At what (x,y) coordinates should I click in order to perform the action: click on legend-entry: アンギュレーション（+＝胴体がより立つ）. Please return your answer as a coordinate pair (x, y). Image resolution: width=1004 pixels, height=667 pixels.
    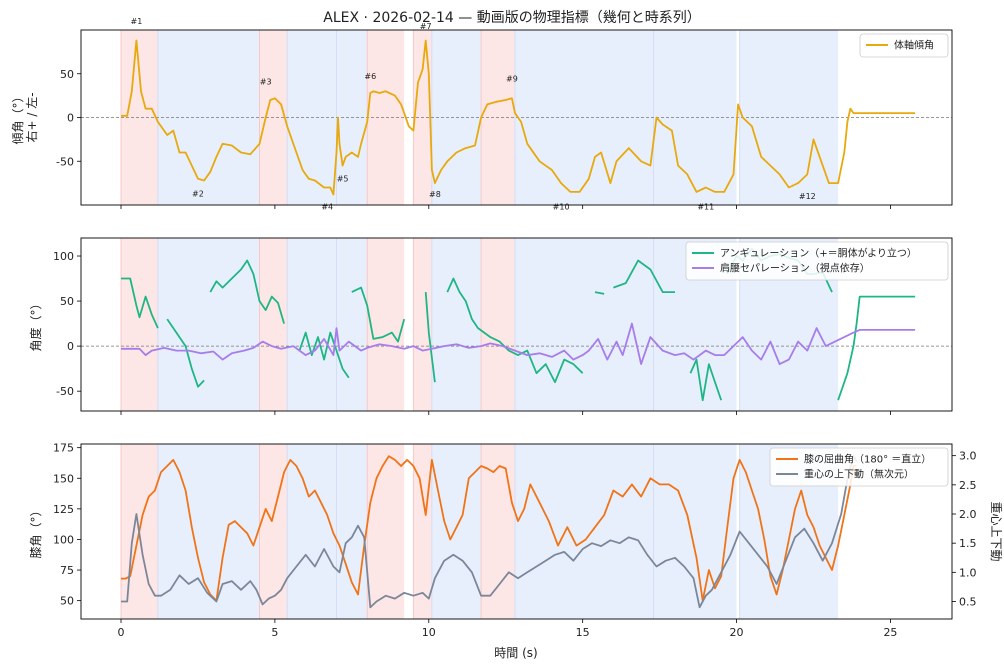
    Looking at the image, I should click on (818, 253).